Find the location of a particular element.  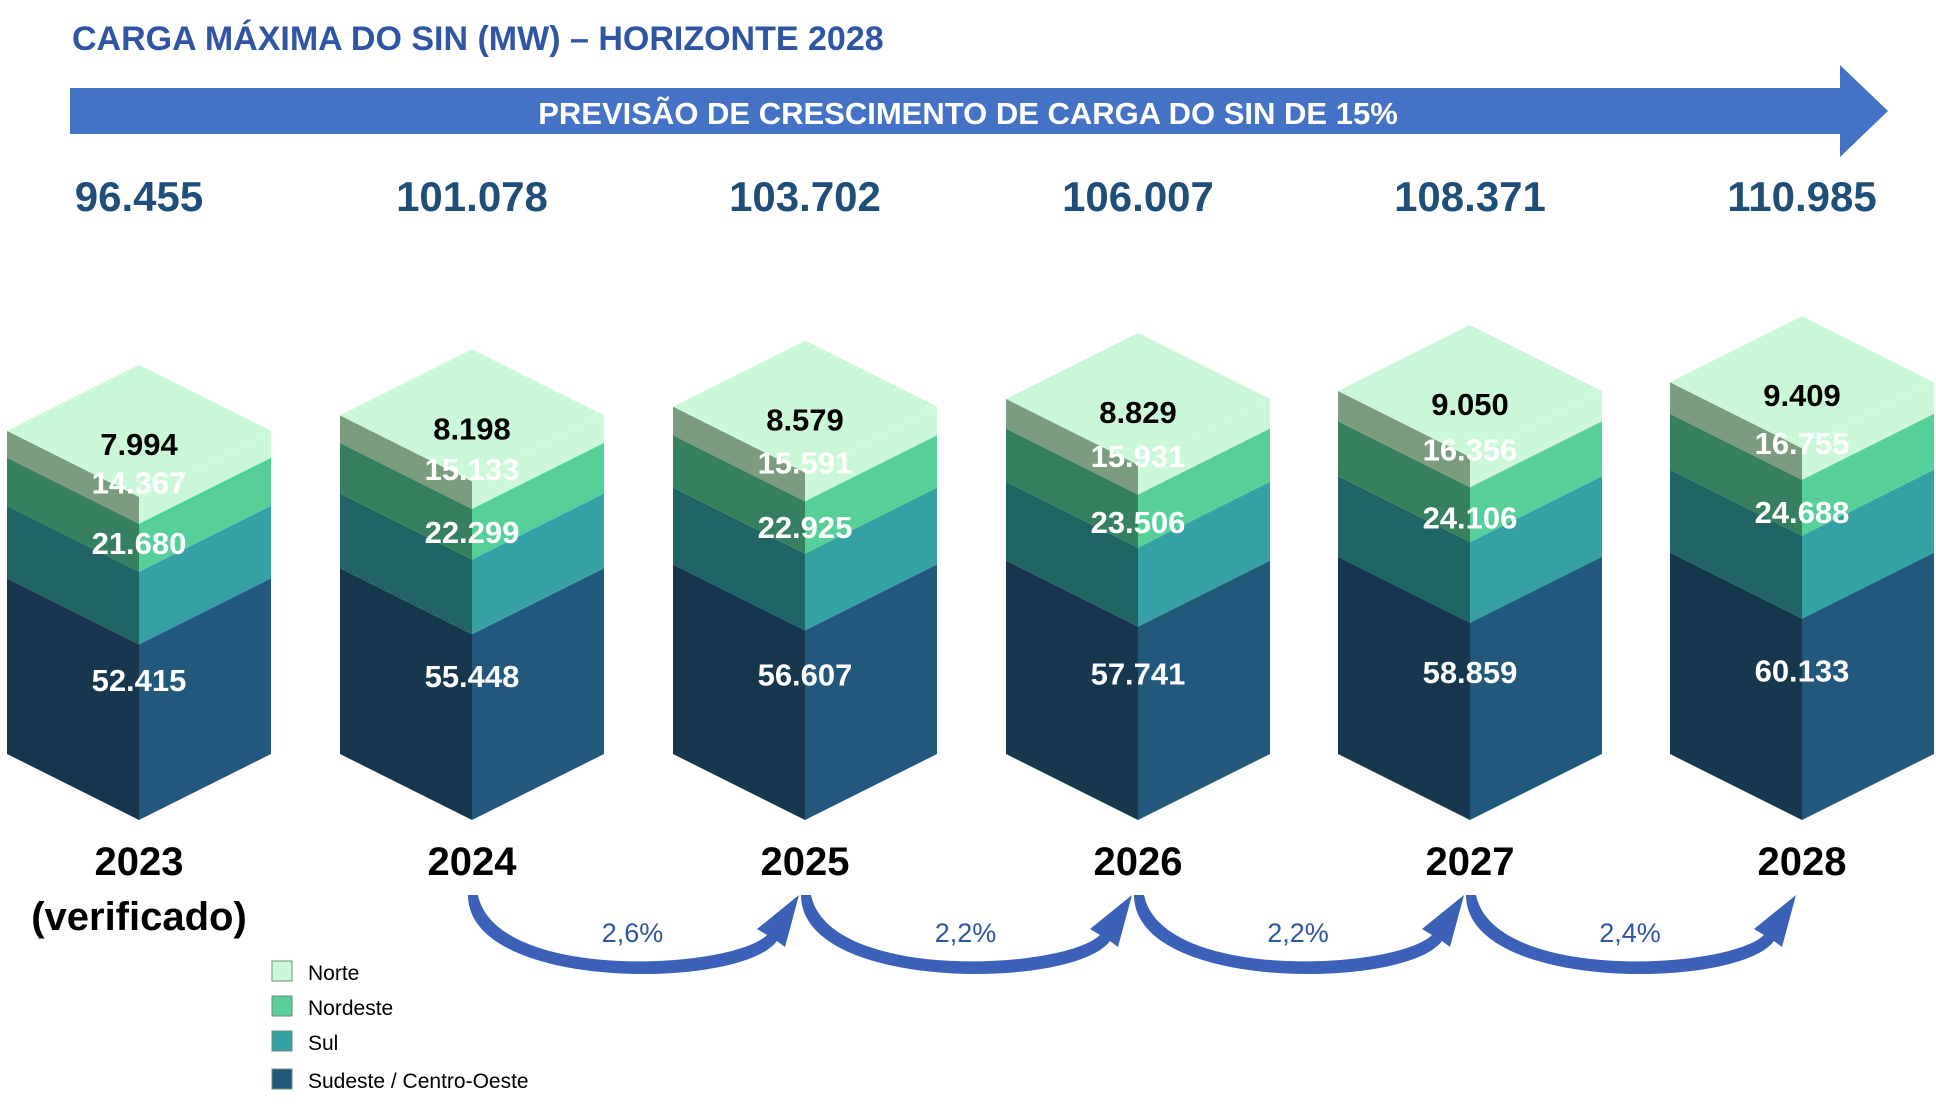

banner-arrow is located at coordinates (979, 111).